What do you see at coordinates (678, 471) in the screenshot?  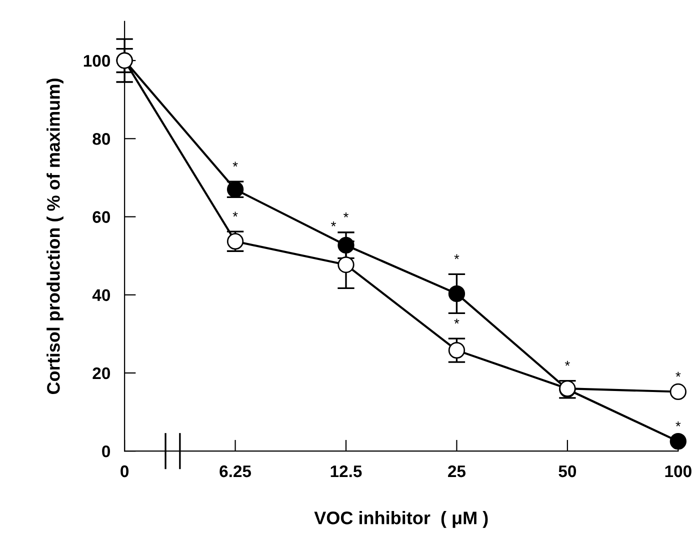 I see `x-tick-label: 100` at bounding box center [678, 471].